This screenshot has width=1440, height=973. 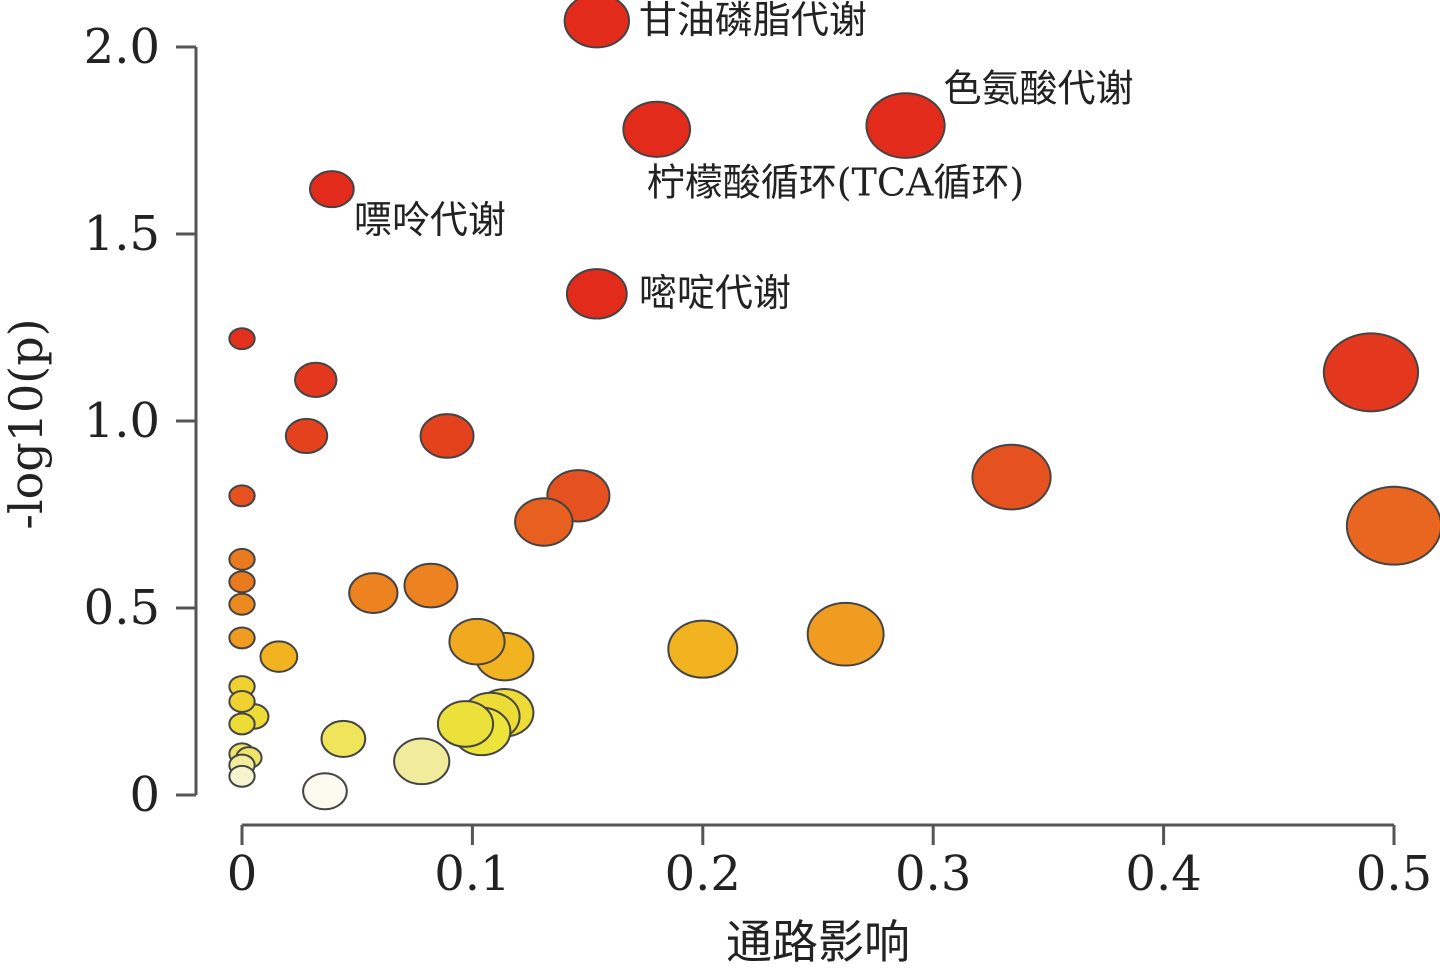 What do you see at coordinates (703, 874) in the screenshot?
I see `x-tick-label: 0.2` at bounding box center [703, 874].